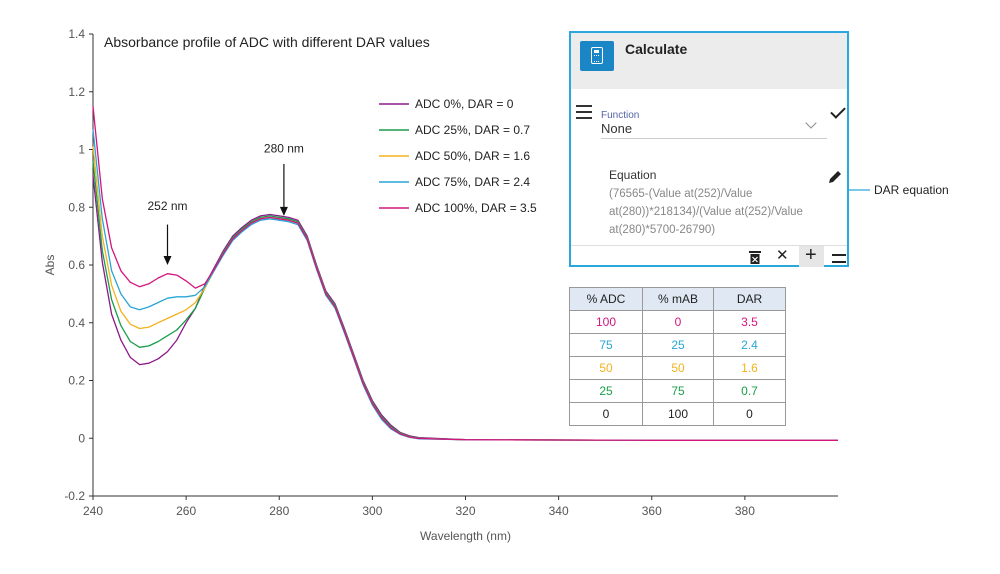 The height and width of the screenshot is (574, 1000). Describe the element at coordinates (606, 391) in the screenshot. I see `cell-adc: 25` at that location.